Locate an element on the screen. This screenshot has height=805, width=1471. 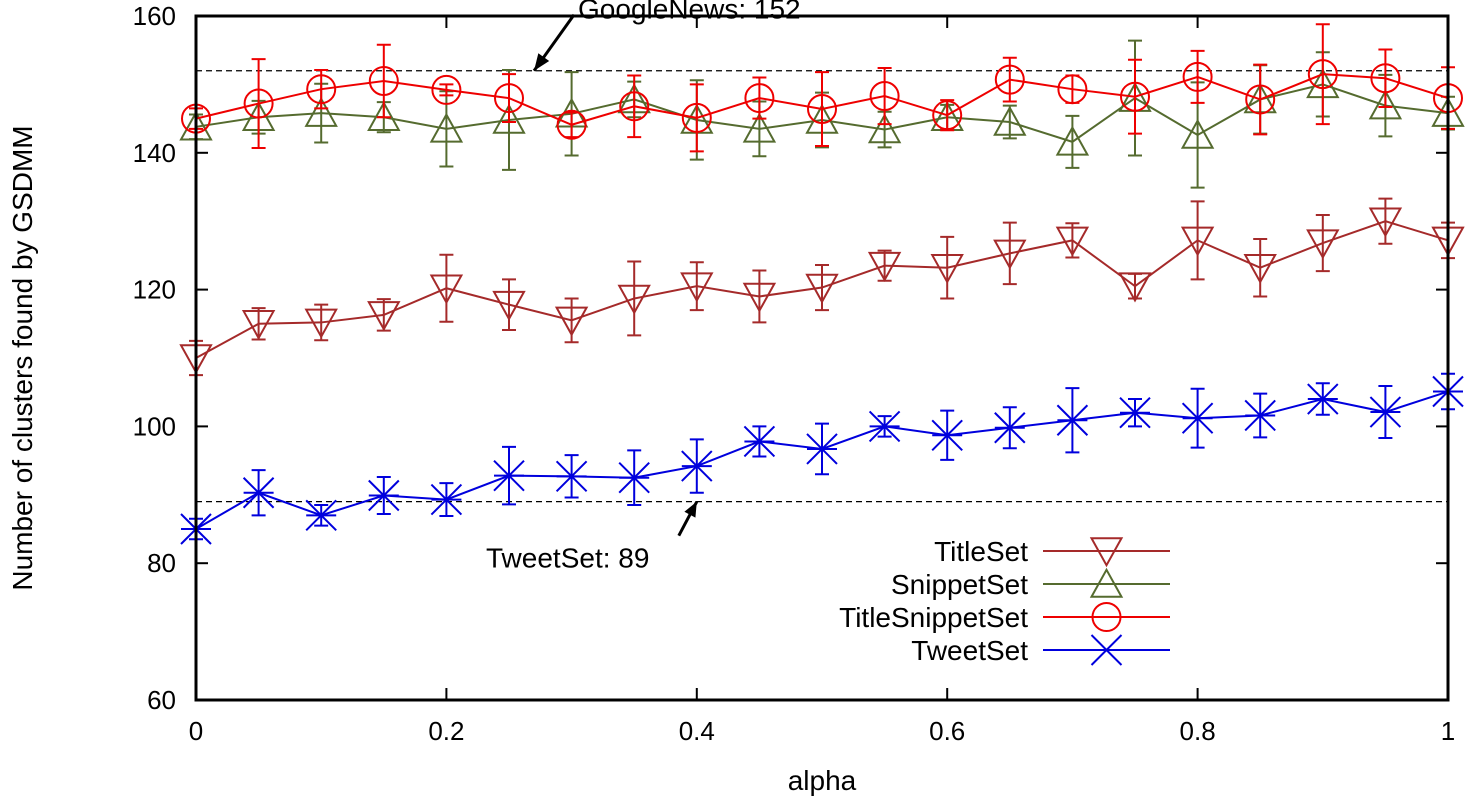
legend-item-titlesnippetset: TitleSnippetSet is located at coordinates (1004, 617).